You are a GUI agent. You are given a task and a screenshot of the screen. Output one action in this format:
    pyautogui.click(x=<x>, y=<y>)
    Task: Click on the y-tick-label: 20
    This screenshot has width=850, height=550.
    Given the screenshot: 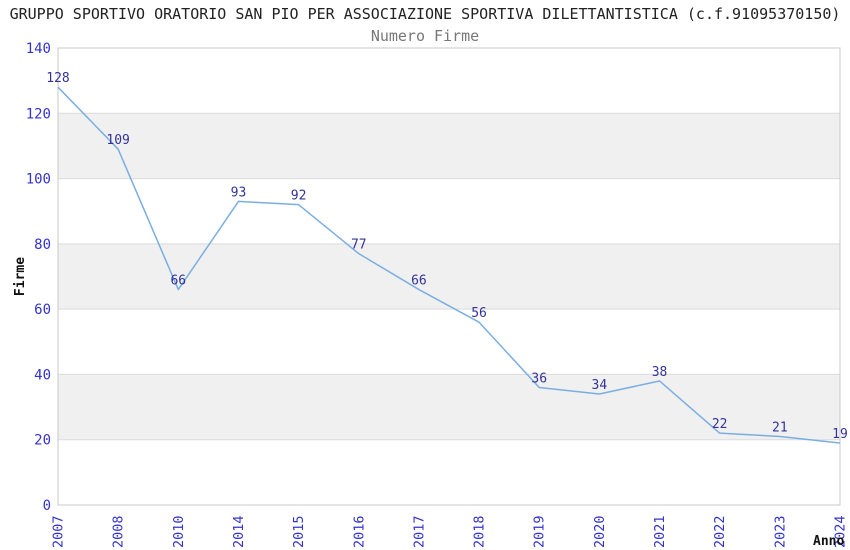 What is the action you would take?
    pyautogui.click(x=42, y=441)
    